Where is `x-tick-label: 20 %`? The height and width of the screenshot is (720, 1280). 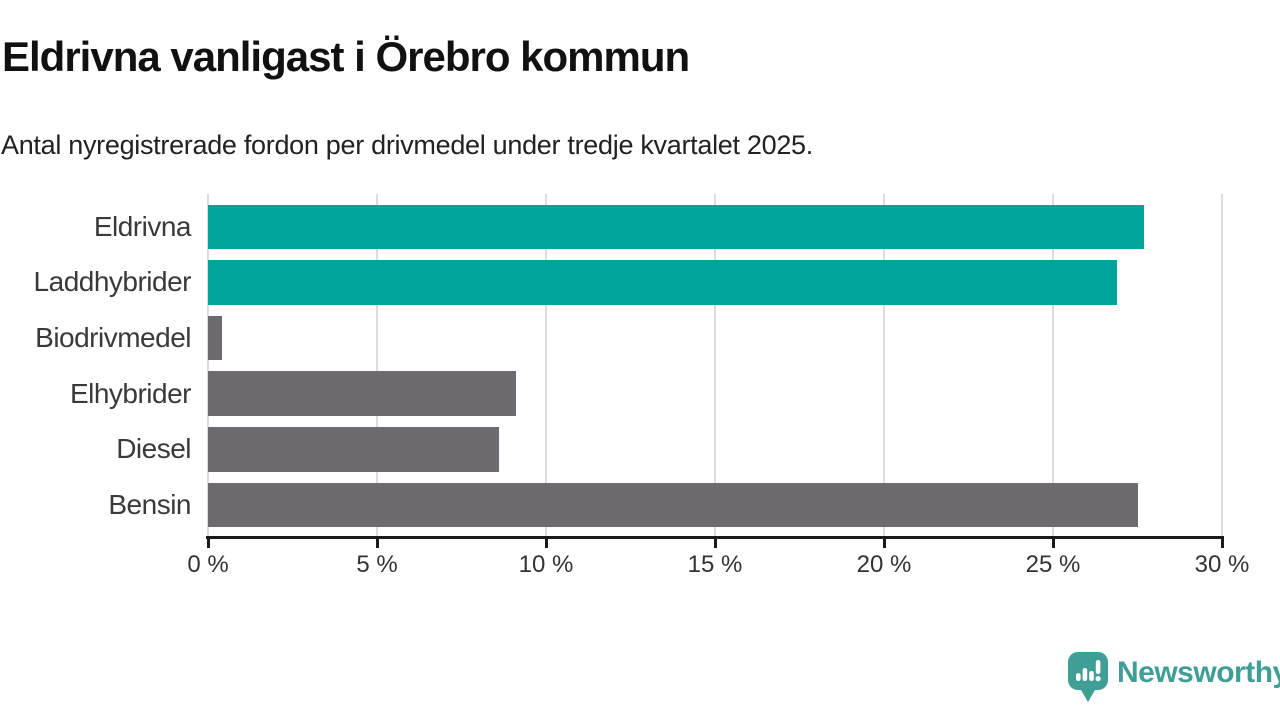 x-tick-label: 20 % is located at coordinates (884, 564).